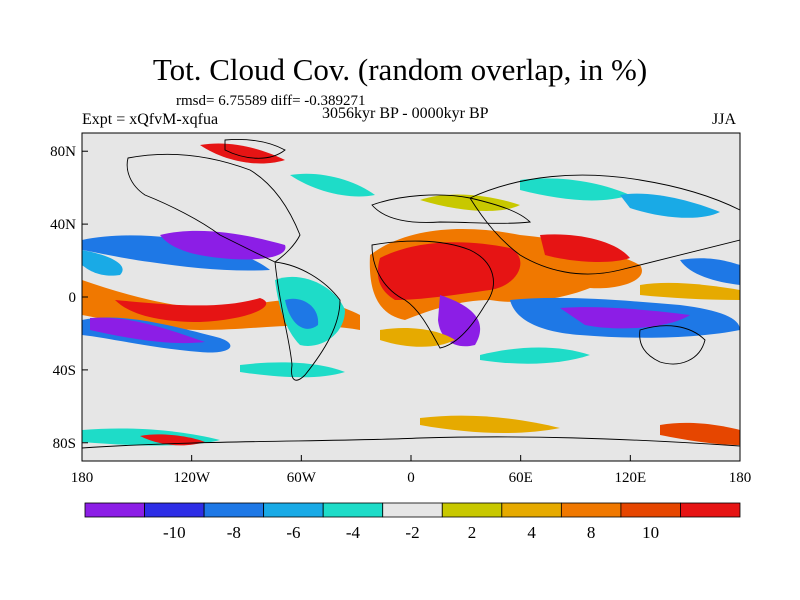 This screenshot has height=600, width=800. I want to click on africa-outline, so click(432, 294).